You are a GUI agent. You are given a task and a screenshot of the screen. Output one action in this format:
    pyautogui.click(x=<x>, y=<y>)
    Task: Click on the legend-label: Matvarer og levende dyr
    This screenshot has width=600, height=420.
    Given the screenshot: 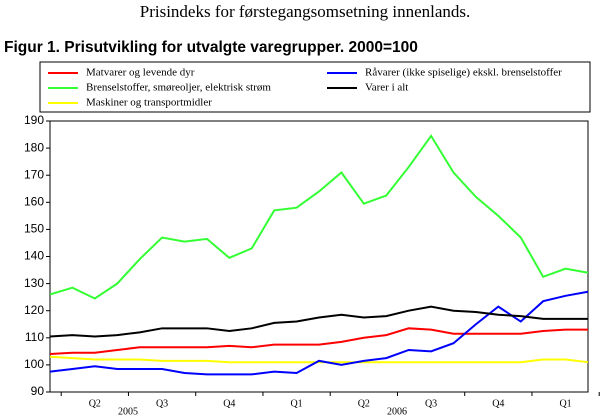 What is the action you would take?
    pyautogui.click(x=140, y=73)
    